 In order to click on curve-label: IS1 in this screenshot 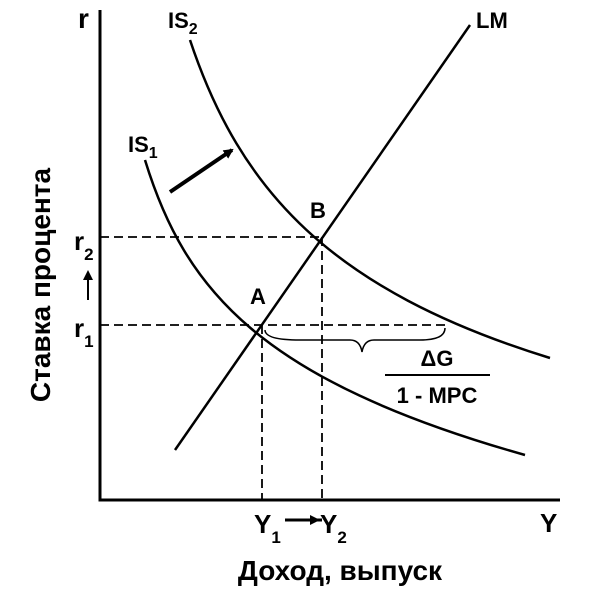, I will do `click(143, 147)`.